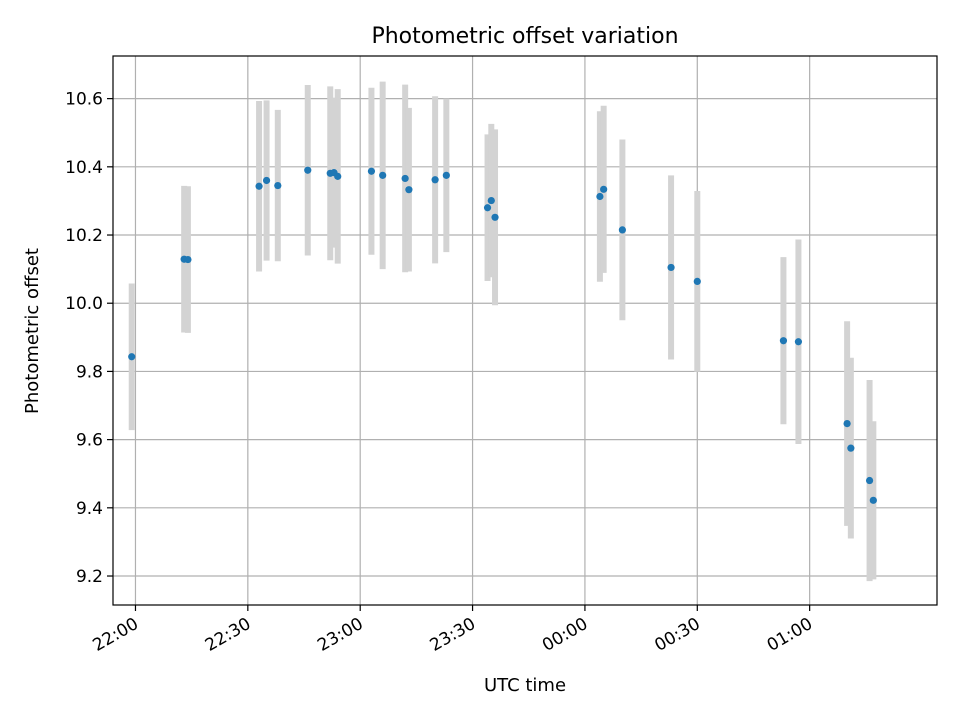  I want to click on chart-title: Photometric offset variation, so click(524, 36).